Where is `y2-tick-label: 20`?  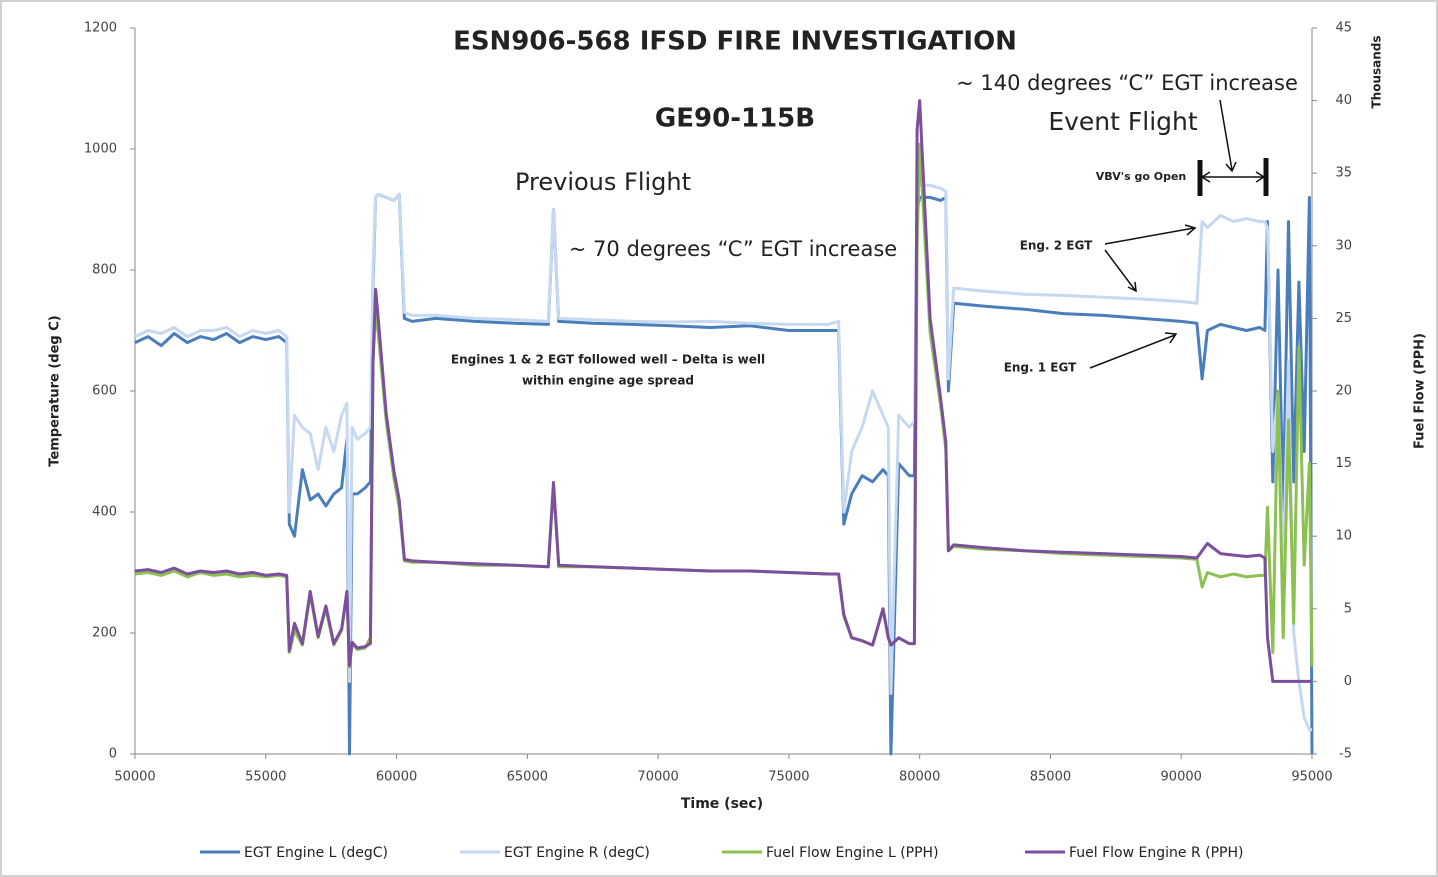
y2-tick-label: 20 is located at coordinates (1343, 391).